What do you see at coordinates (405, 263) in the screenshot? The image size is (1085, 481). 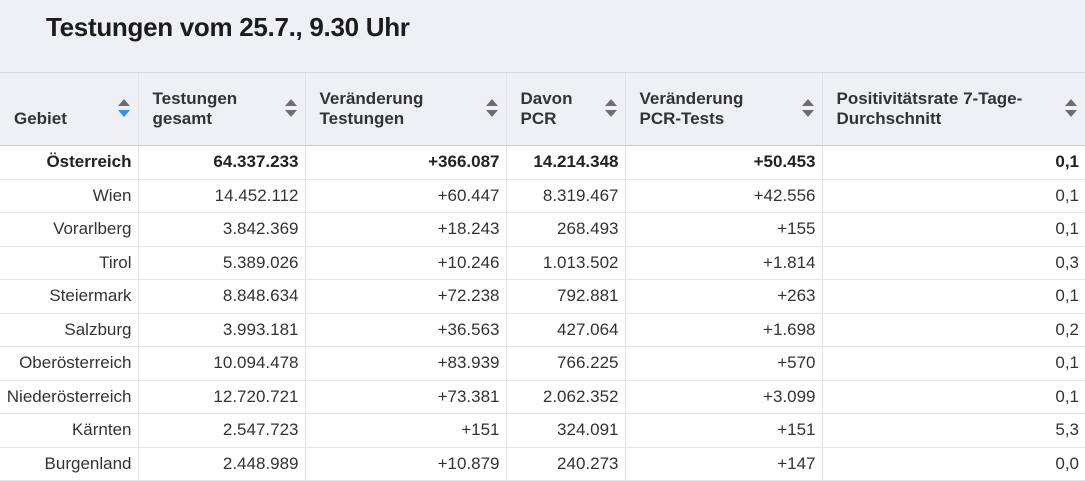 I see `cell-tests-change: +10.246` at bounding box center [405, 263].